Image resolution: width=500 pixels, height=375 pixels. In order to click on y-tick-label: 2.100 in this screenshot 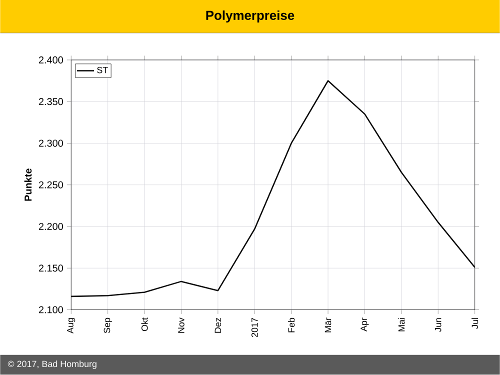, I will do `click(50, 310)`.